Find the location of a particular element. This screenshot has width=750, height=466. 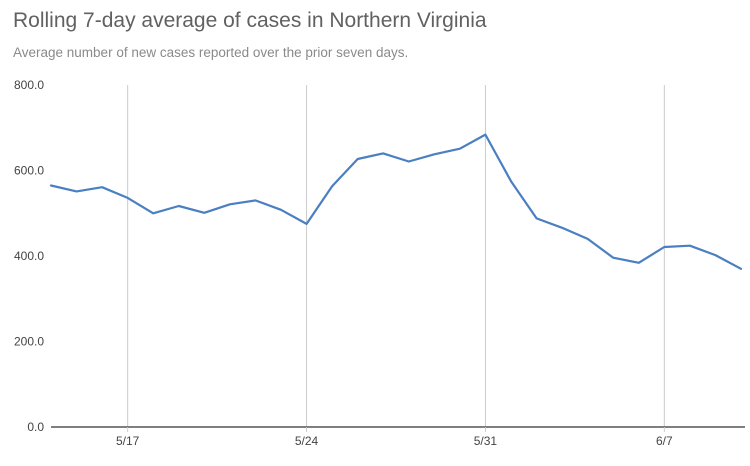

x-tick-label: 5/31 is located at coordinates (486, 441).